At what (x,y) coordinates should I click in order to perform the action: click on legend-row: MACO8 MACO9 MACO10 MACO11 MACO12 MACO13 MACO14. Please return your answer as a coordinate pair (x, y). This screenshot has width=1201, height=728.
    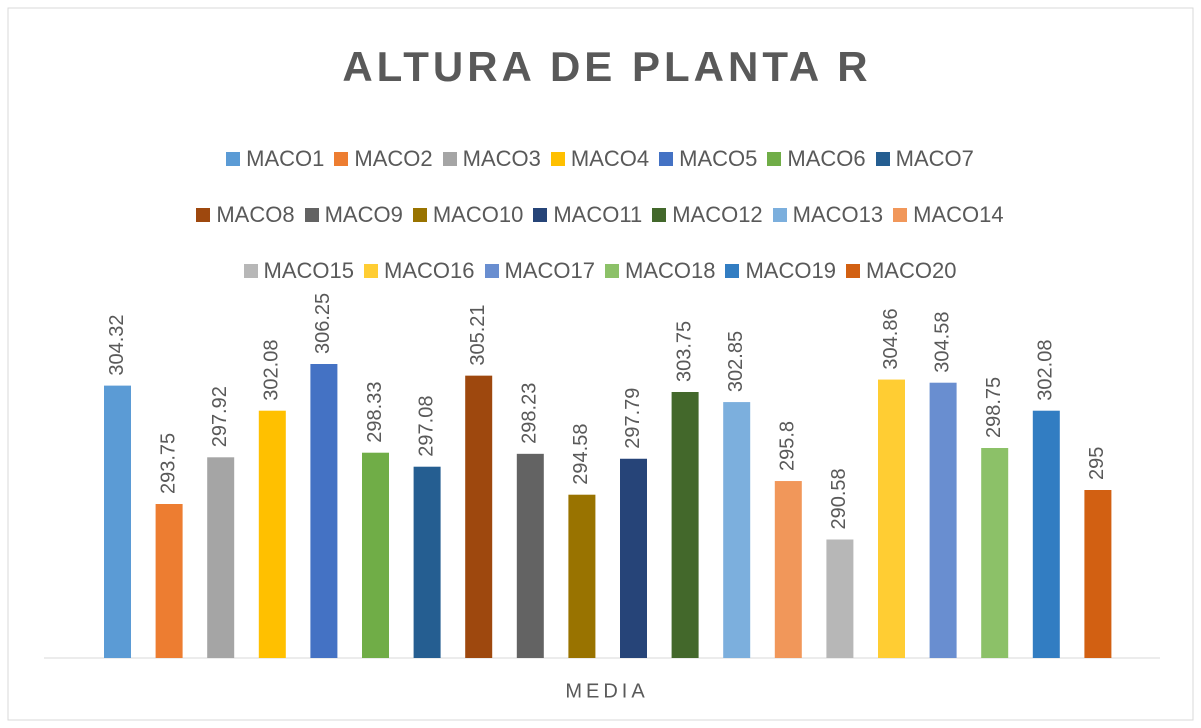
    Looking at the image, I should click on (600, 215).